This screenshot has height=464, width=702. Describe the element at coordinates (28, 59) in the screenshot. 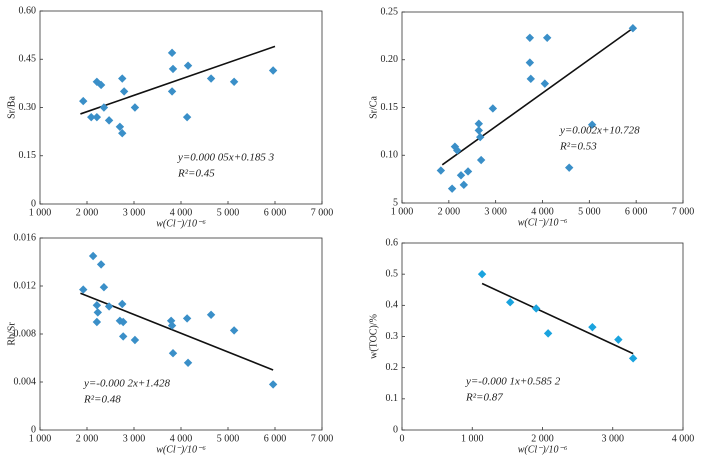

I see `y-tick-label: 0.45` at that location.